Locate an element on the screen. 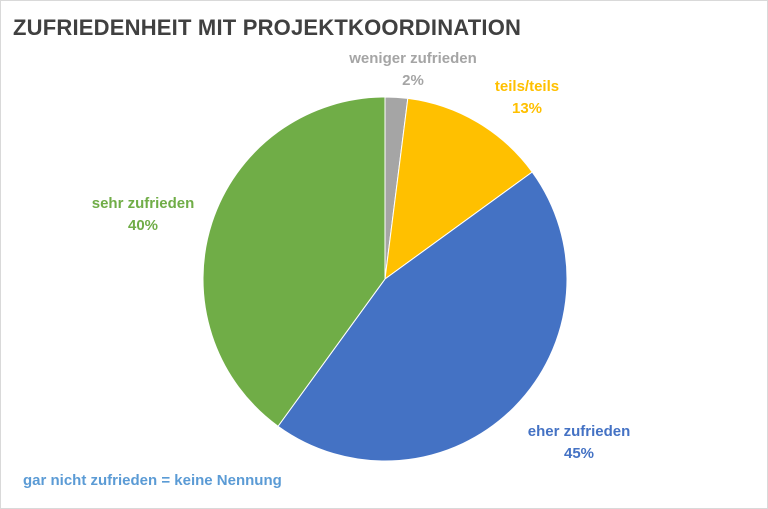 The width and height of the screenshot is (768, 509). chart-annotation: gar nicht zufrieden = keine Nennung is located at coordinates (152, 480).